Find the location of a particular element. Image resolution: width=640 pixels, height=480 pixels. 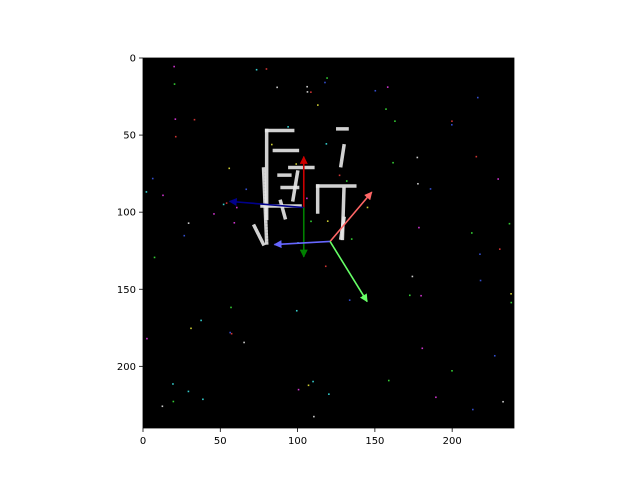

vector-arrows is located at coordinates (300, 229).